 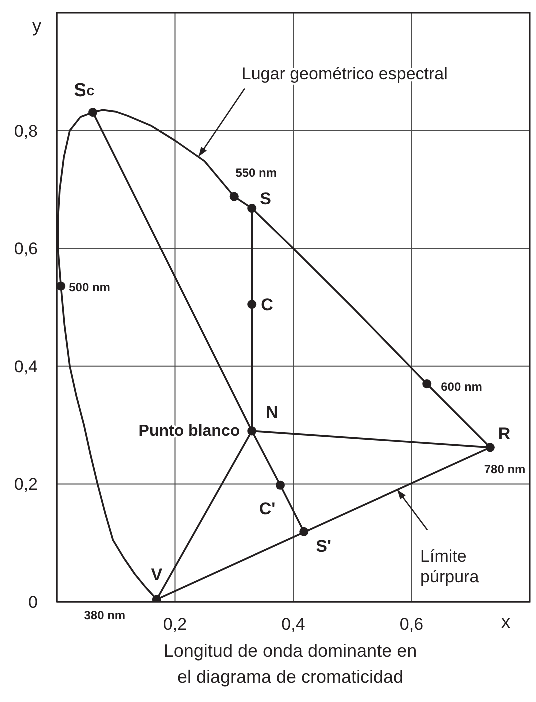 I want to click on annotation: C', so click(x=267, y=508).